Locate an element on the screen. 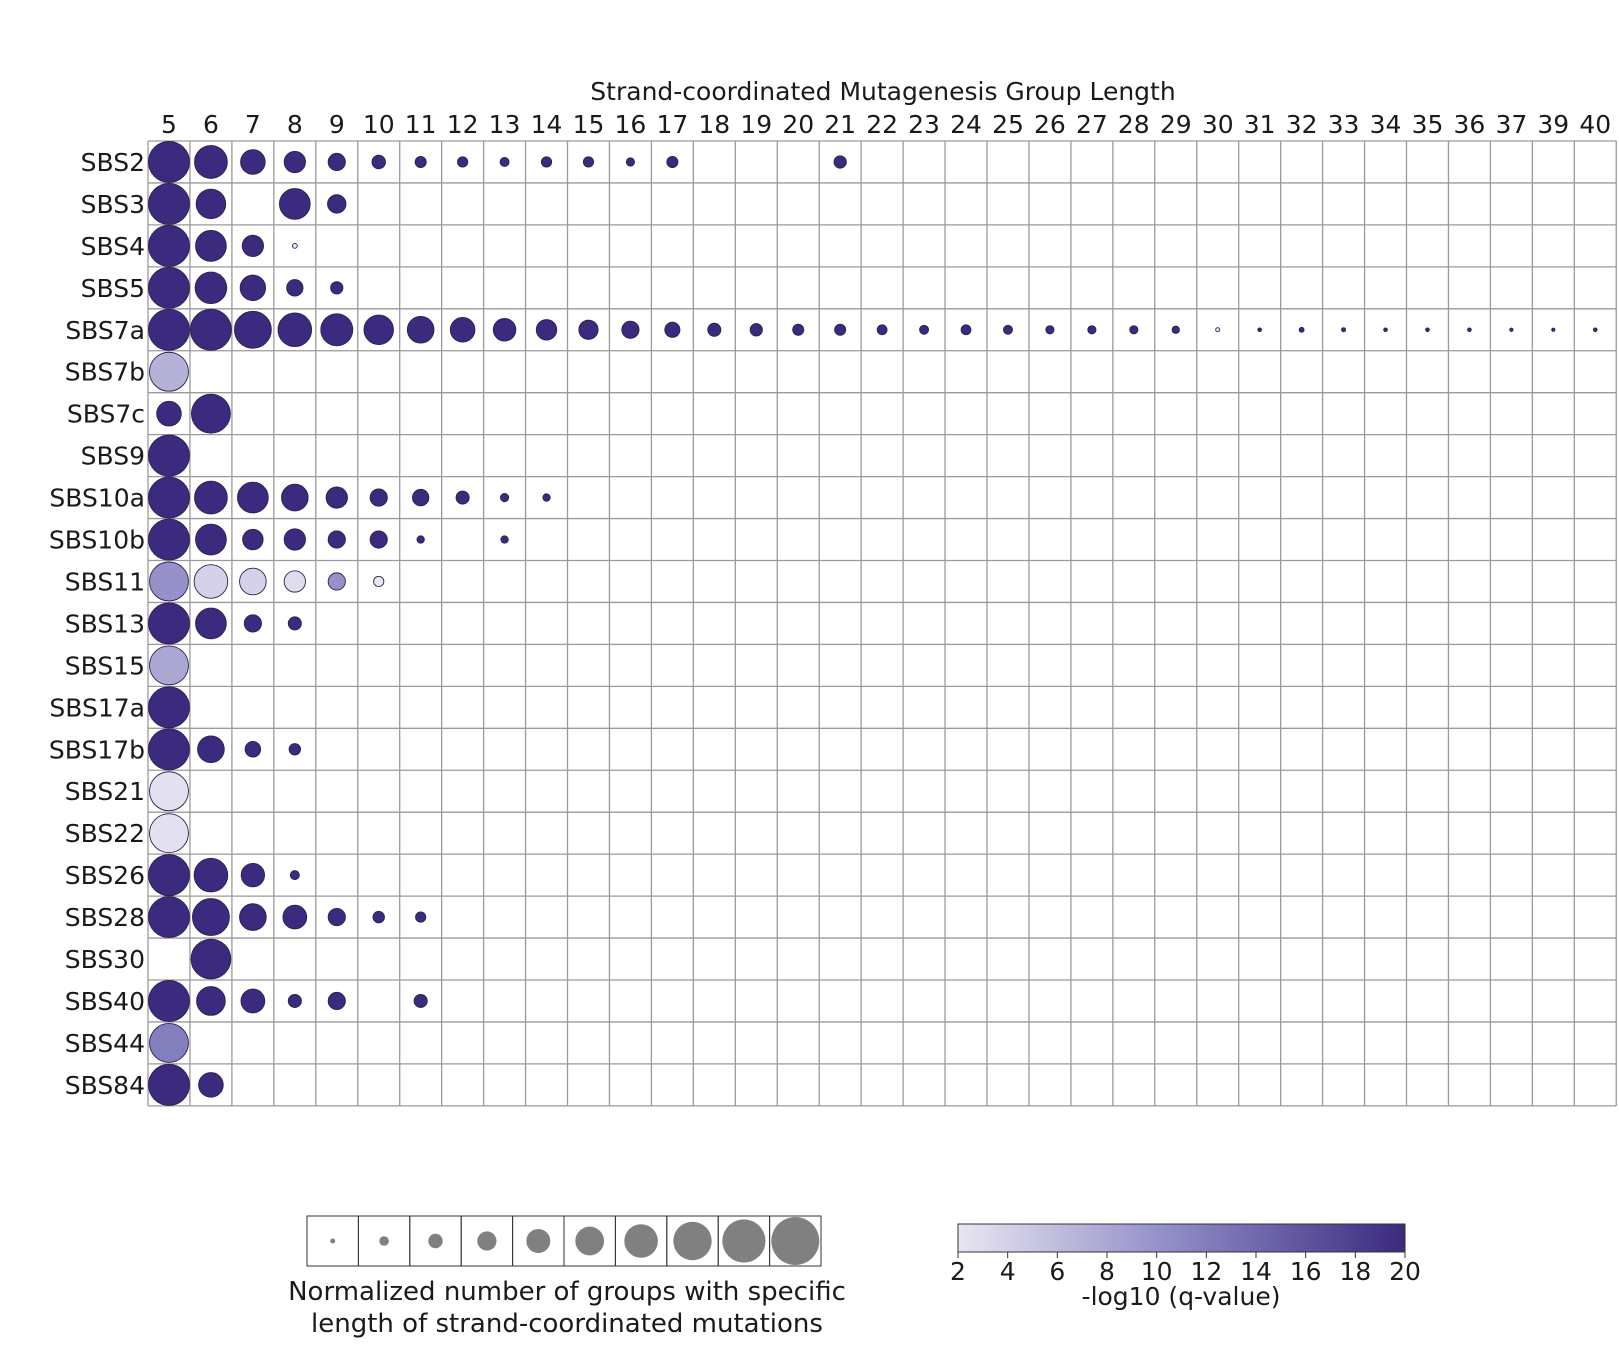 The image size is (1619, 1346). x-tick-label: 19 is located at coordinates (756, 124).